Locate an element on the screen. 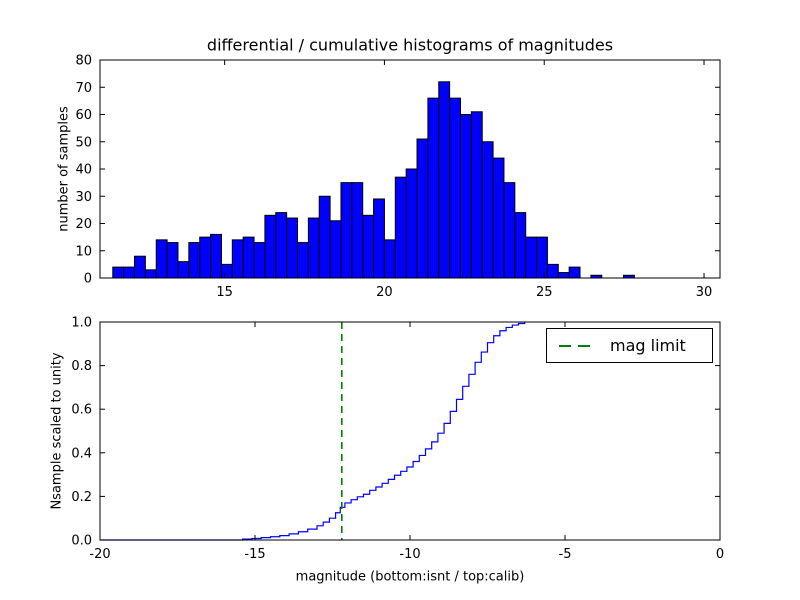 The image size is (800, 600). y-tick-label: 1.0 is located at coordinates (81, 323).